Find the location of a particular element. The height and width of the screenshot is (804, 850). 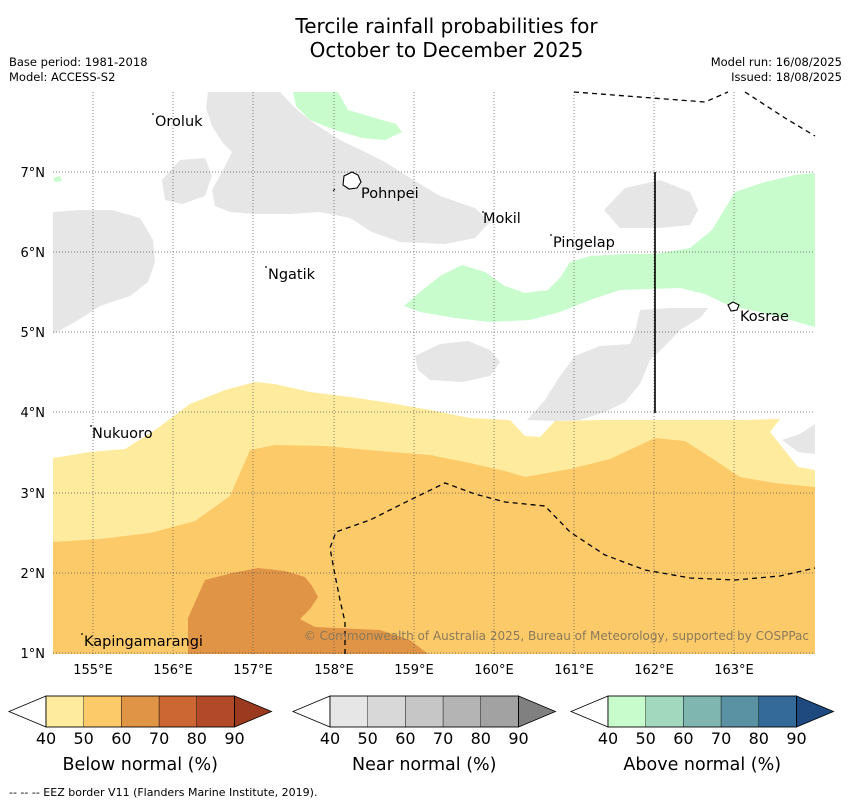

near-normal-region-east-a is located at coordinates (651, 204).